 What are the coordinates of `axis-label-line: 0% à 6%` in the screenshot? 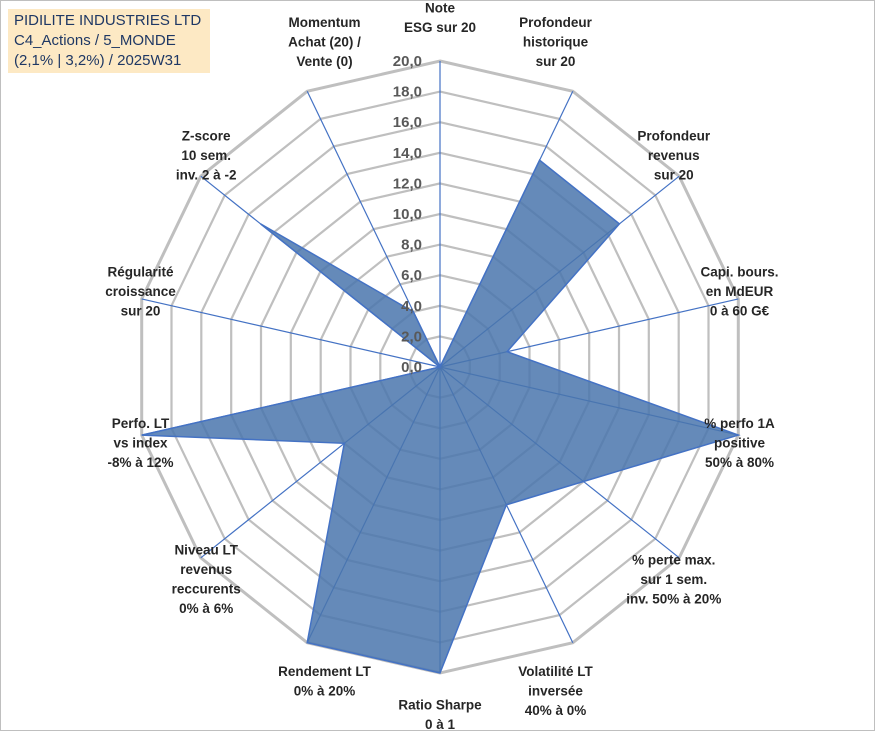 It's located at (206, 608).